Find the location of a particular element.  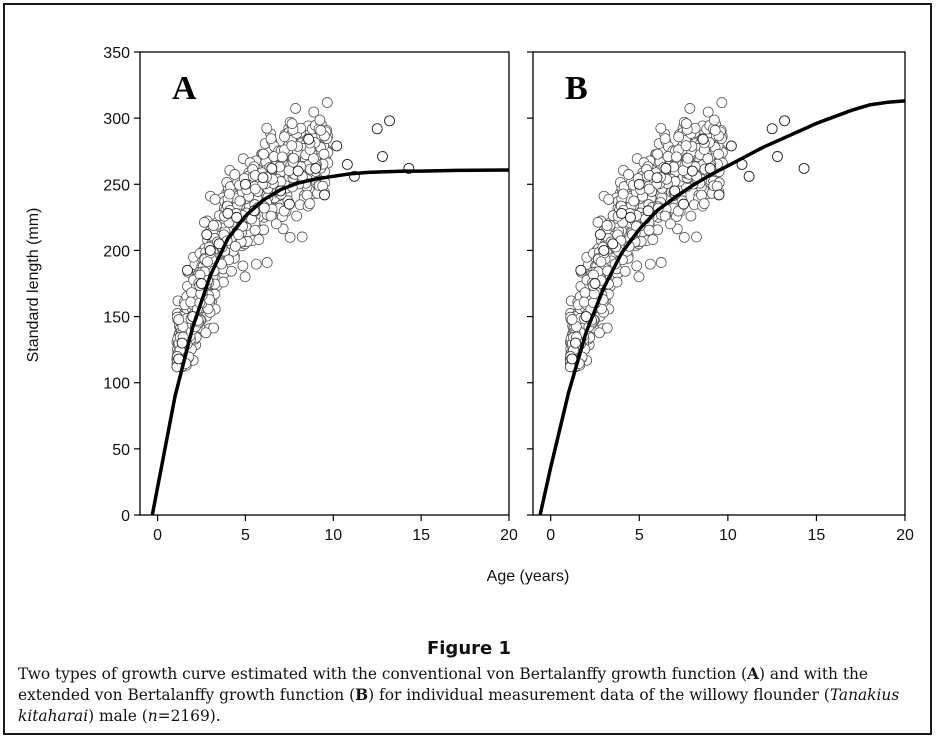

panel-label-b: B is located at coordinates (576, 88).